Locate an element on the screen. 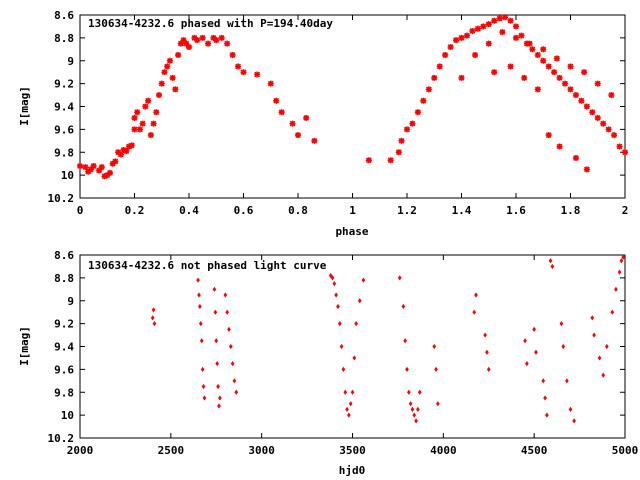 The width and height of the screenshot is (640, 480). y-tick-label: 9.8 is located at coordinates (64, 152).